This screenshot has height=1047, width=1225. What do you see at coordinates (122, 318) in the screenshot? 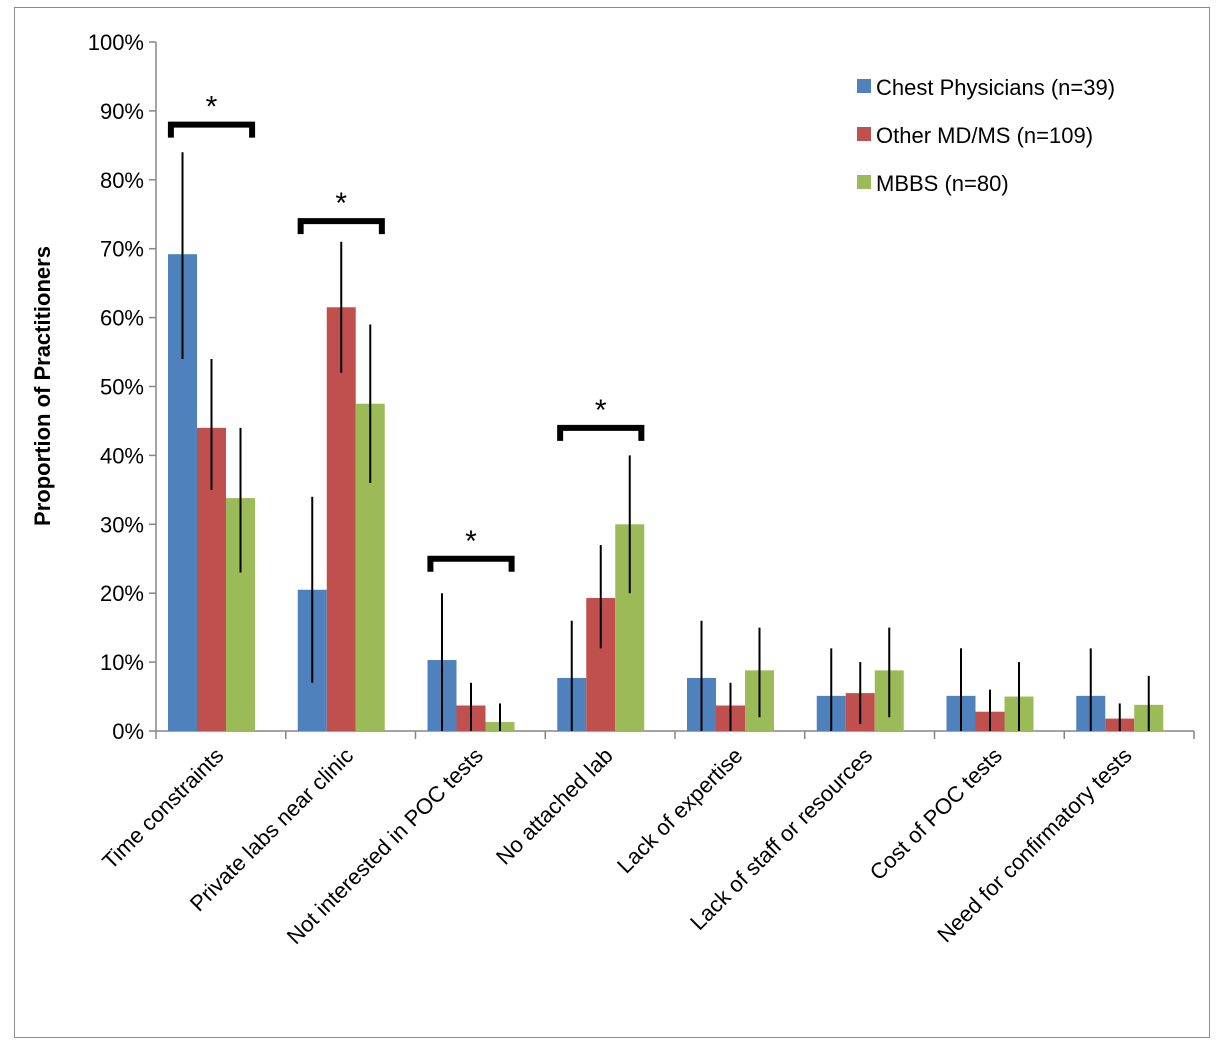
I see `y-tick-label: 60%` at bounding box center [122, 318].